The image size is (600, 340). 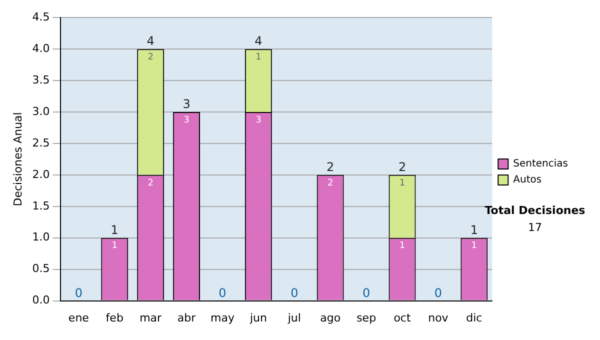 I want to click on text: 17, so click(x=535, y=227).